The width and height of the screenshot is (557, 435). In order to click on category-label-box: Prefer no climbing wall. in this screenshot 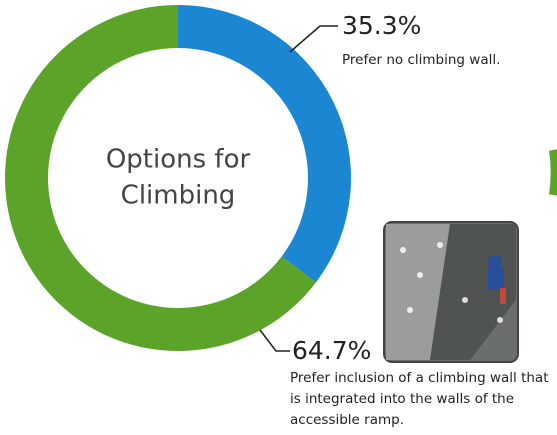, I will do `click(421, 60)`.